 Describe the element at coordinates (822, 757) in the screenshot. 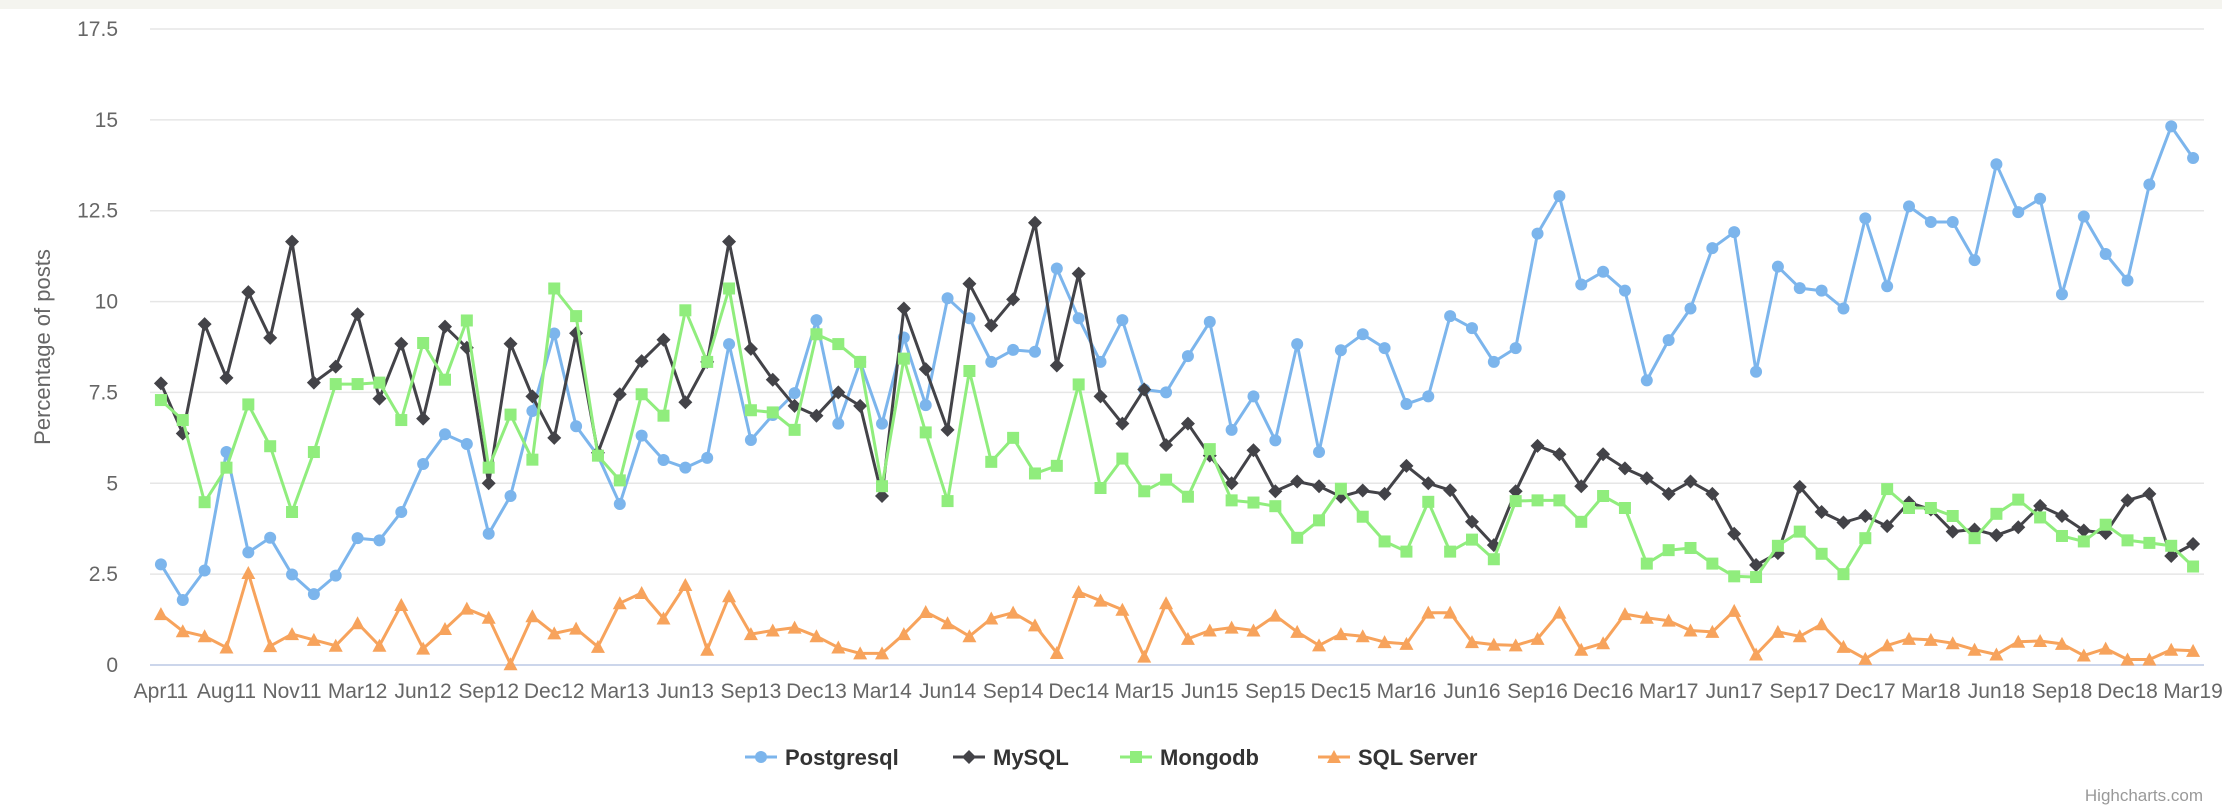

I see `legend-item-postgresql: Postgresql` at that location.